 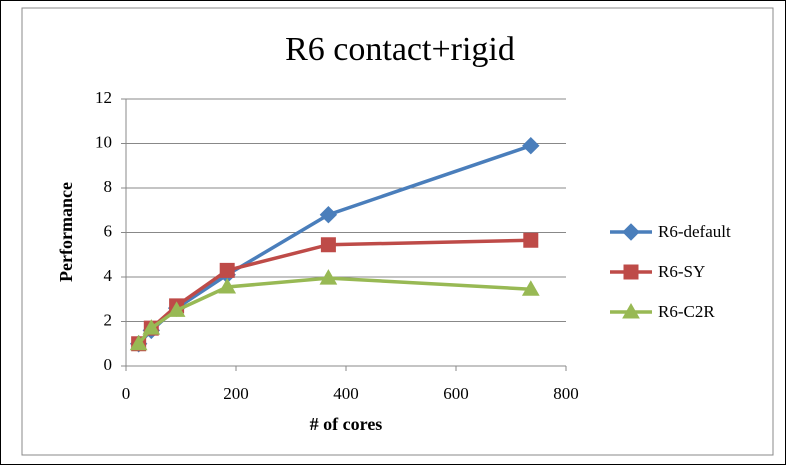 What do you see at coordinates (108, 186) in the screenshot?
I see `y-tick-label: 8` at bounding box center [108, 186].